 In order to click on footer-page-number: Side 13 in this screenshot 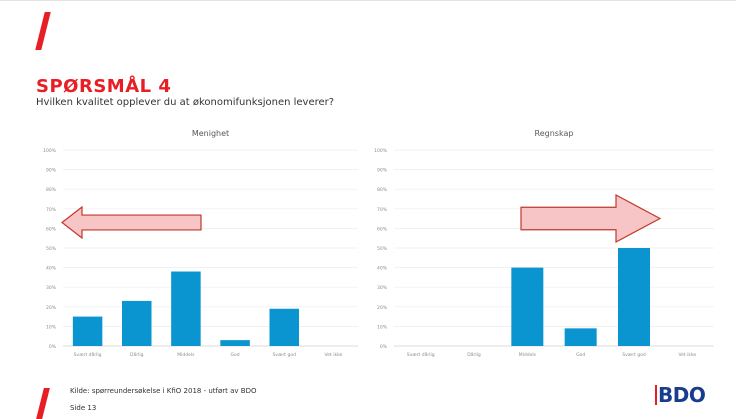, I will do `click(83, 408)`.